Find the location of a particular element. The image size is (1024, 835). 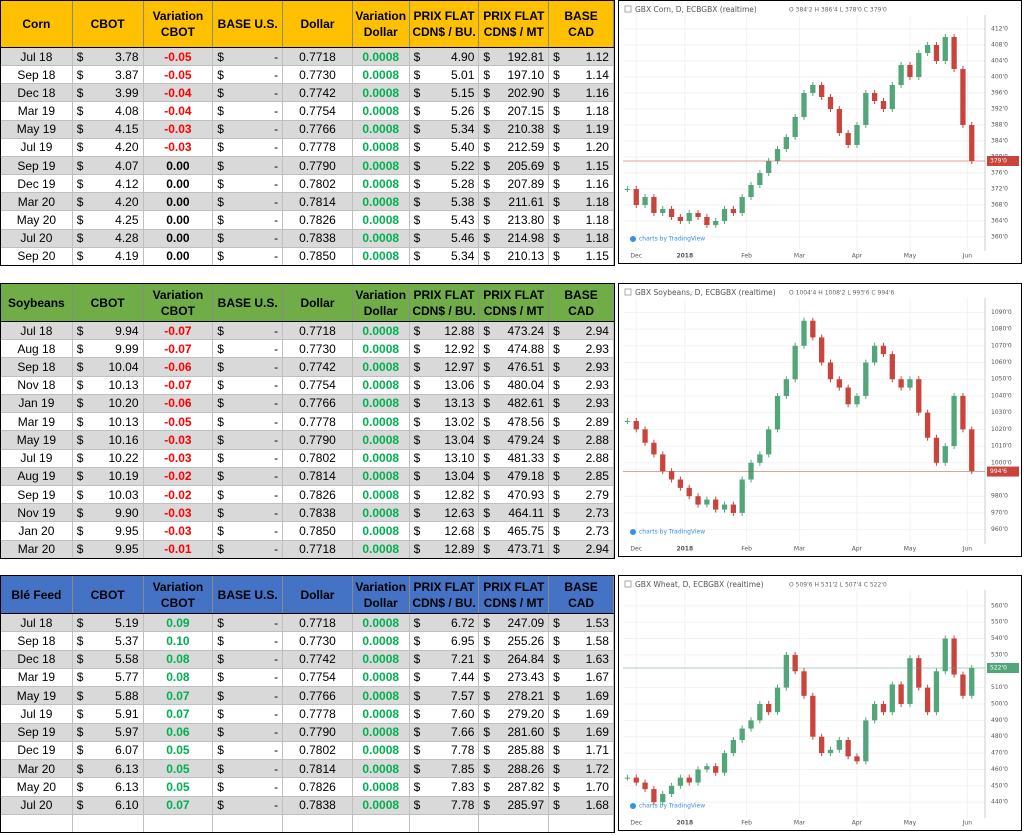

cell-value: 1.69 is located at coordinates (597, 732).